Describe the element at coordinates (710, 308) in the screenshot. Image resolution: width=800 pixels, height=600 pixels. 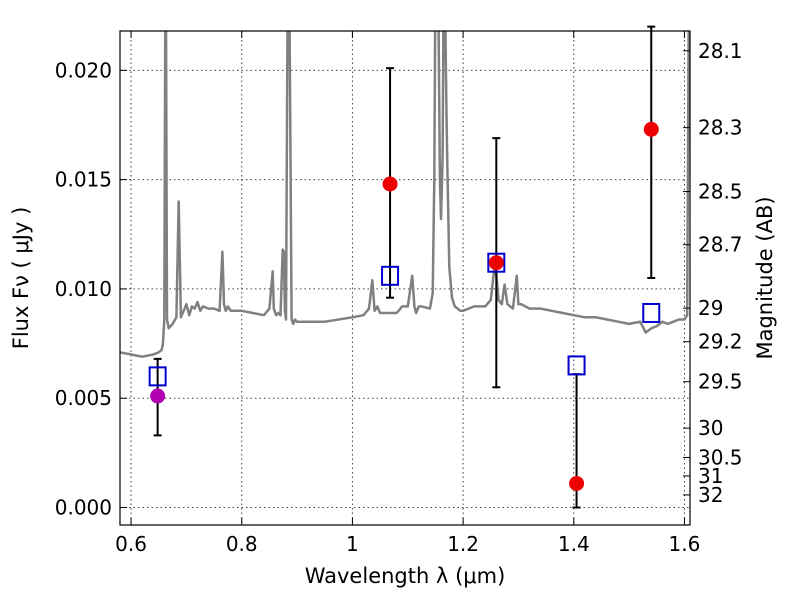
I see `mag-tick-label: 29` at that location.